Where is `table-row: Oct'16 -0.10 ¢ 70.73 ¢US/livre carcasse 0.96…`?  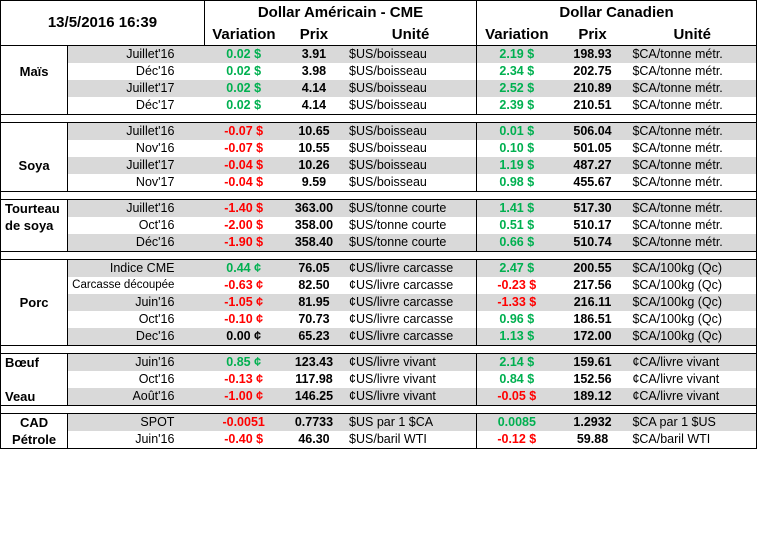 table-row: Oct'16 -0.10 ¢ 70.73 ¢US/livre carcasse 0.96… is located at coordinates (378, 319).